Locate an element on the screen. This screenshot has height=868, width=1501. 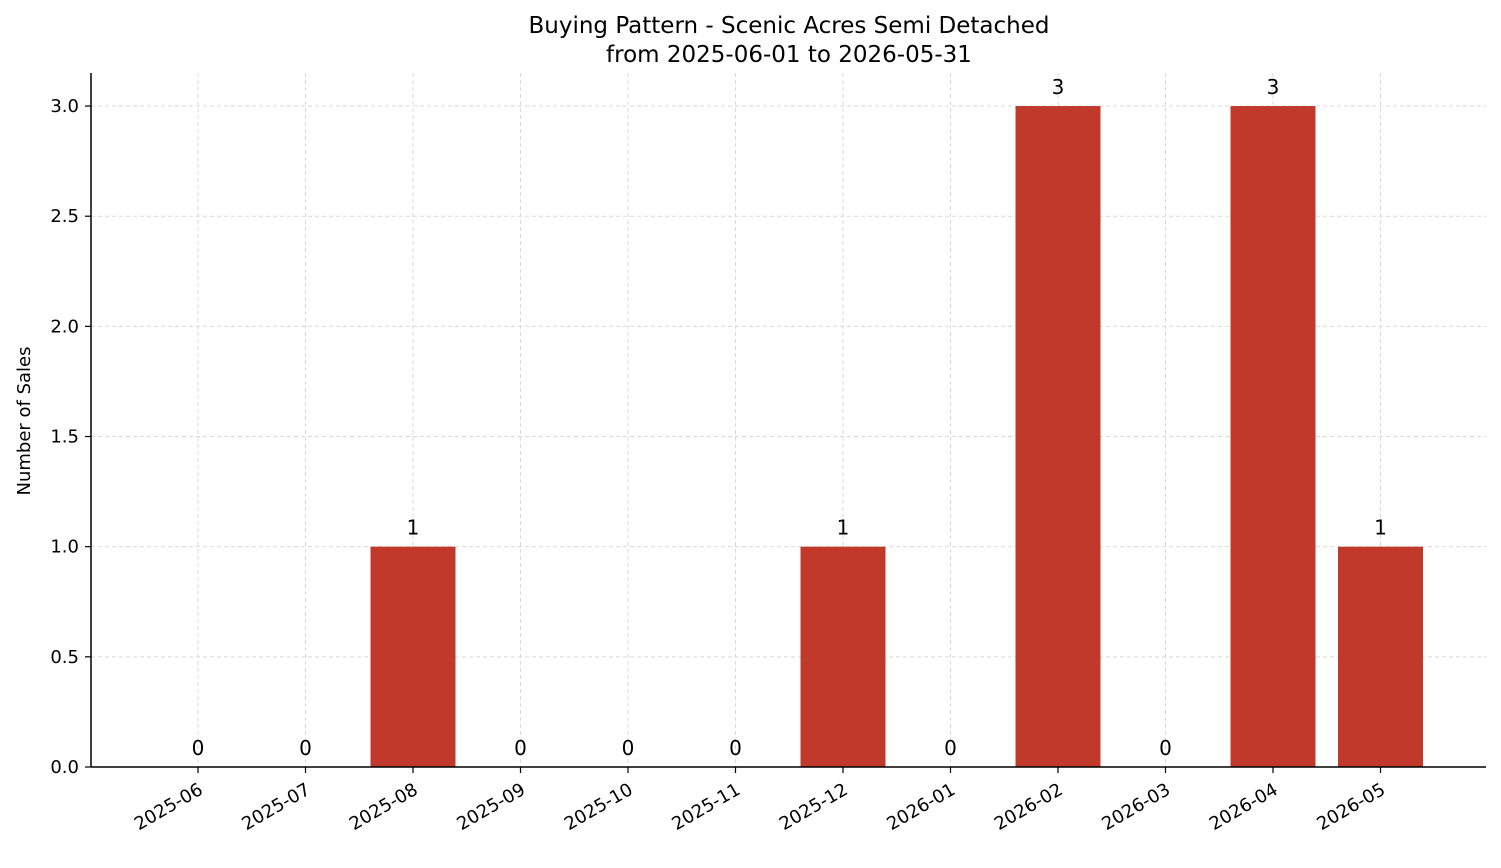
chart-subtitle: from 2025-06-01 to 2026-05-31 is located at coordinates (789, 55).